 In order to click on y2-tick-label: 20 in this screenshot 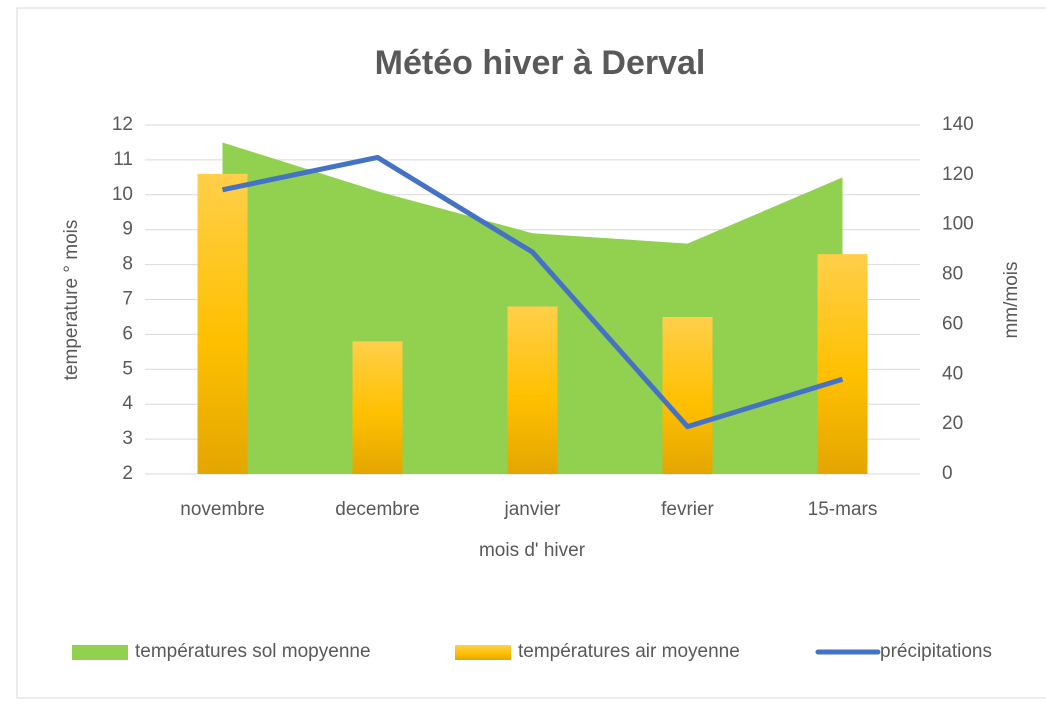, I will do `click(952, 423)`.